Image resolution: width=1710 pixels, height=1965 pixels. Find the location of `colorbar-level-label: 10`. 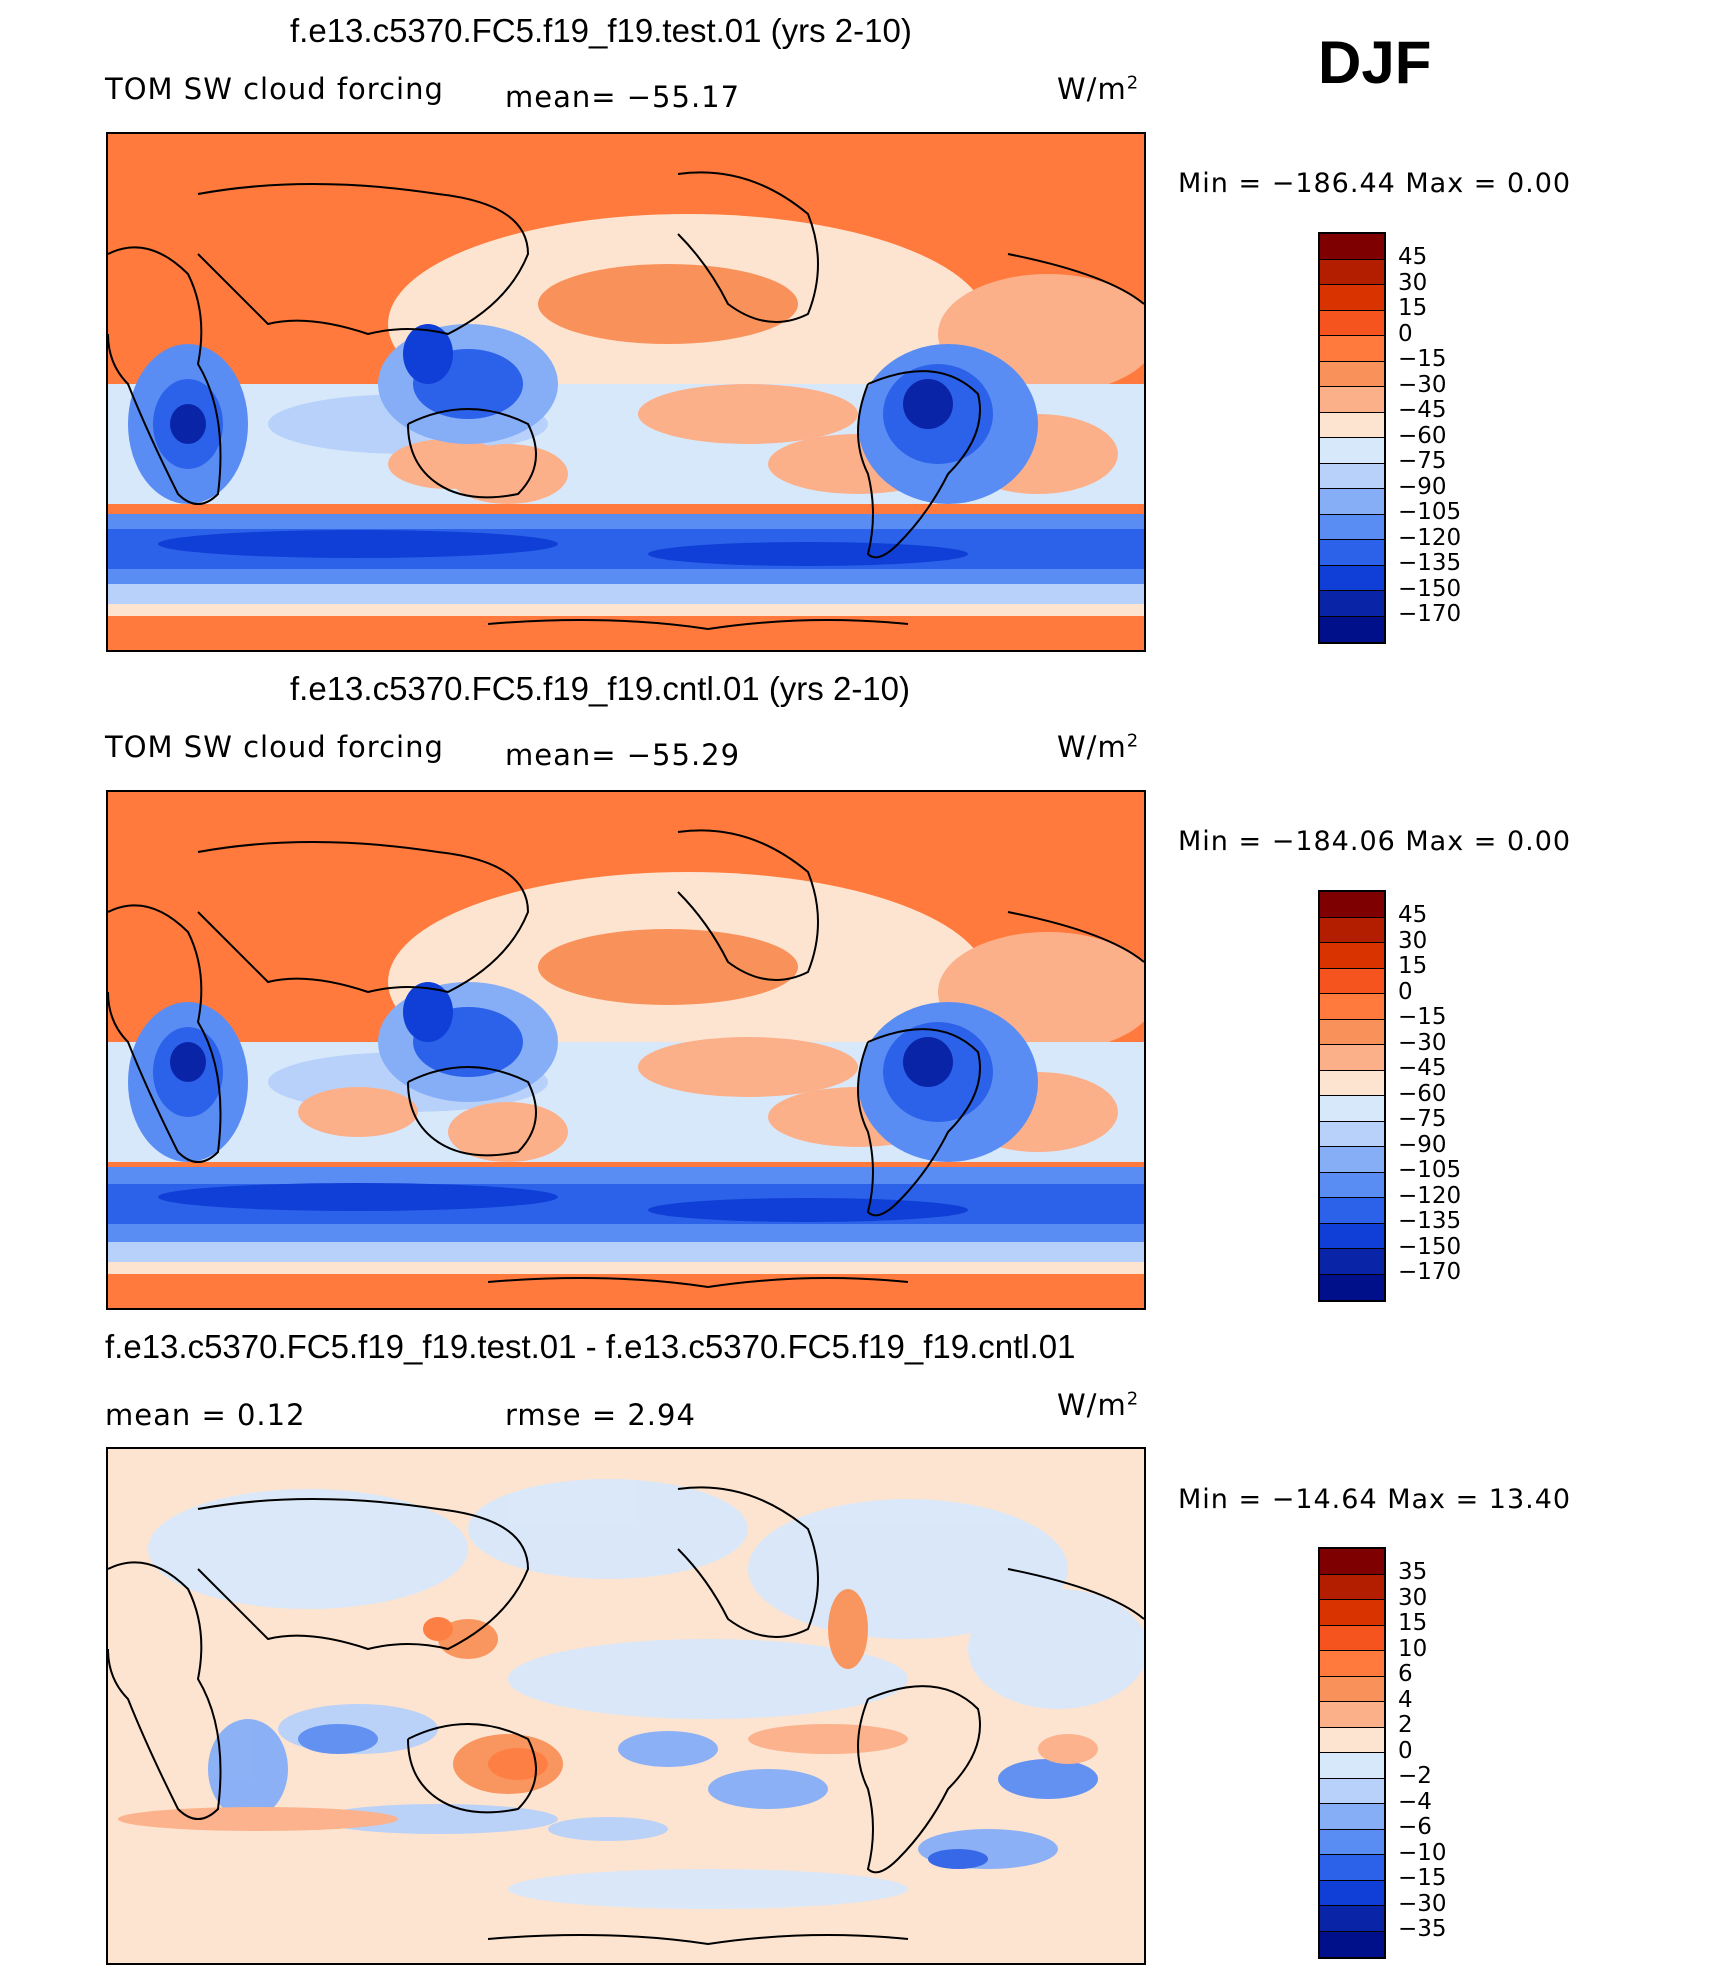

colorbar-level-label: 10 is located at coordinates (1413, 1648).